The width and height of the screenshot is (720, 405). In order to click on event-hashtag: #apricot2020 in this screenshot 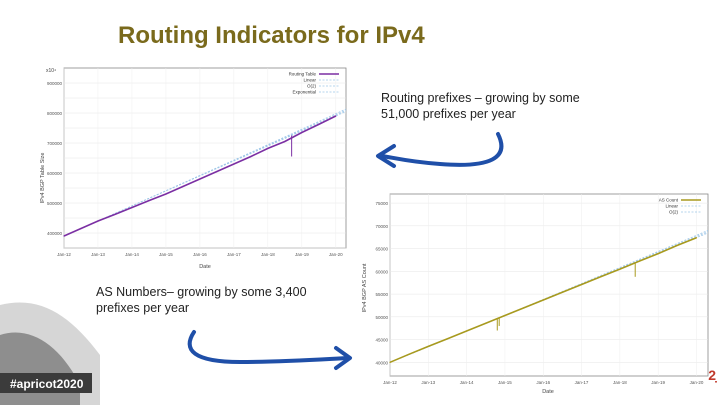, I will do `click(47, 384)`.